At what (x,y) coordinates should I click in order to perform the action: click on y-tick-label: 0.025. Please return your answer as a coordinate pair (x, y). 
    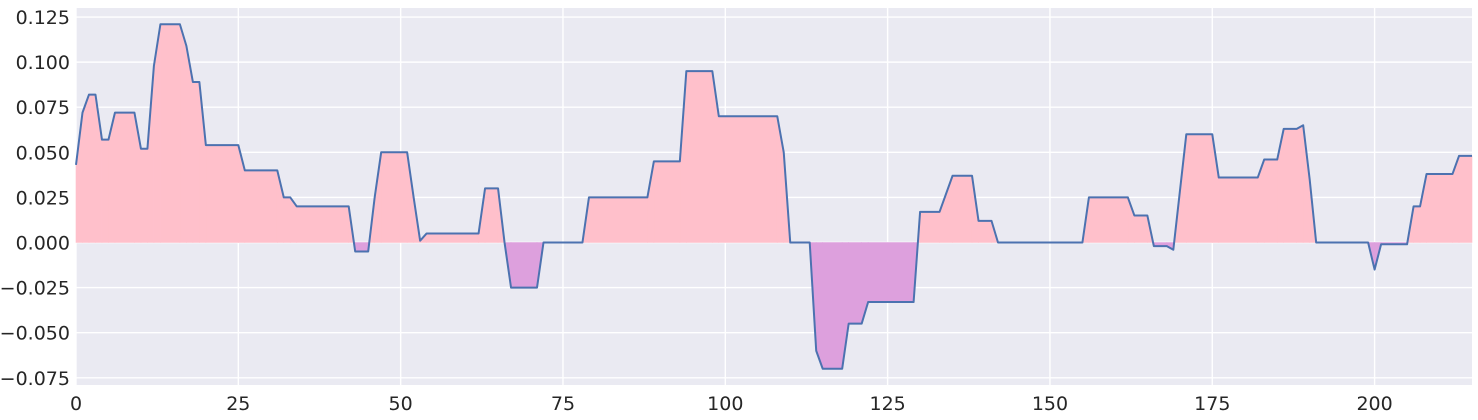
    Looking at the image, I should click on (43, 198).